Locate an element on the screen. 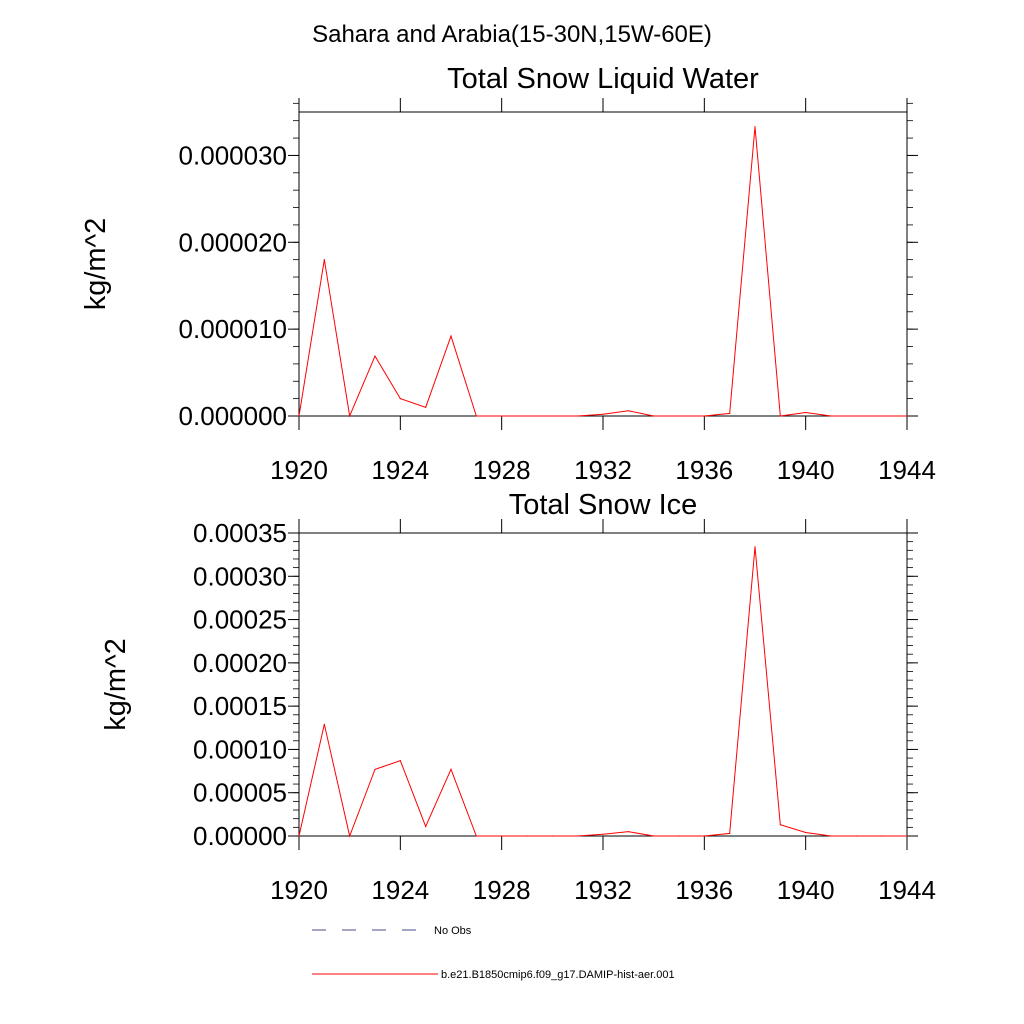 This screenshot has width=1024, height=1024. y-tick-label: 0.00035 is located at coordinates (240, 533).